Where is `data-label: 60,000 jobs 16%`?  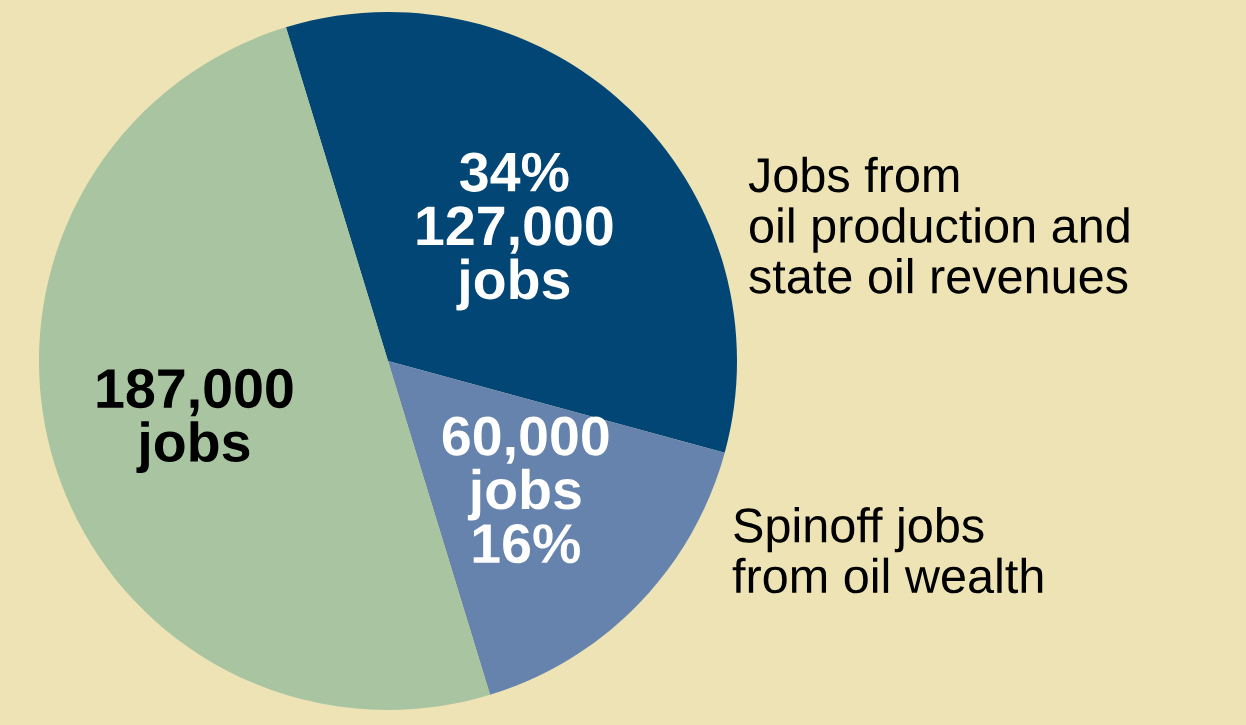 data-label: 60,000 jobs 16% is located at coordinates (525, 490).